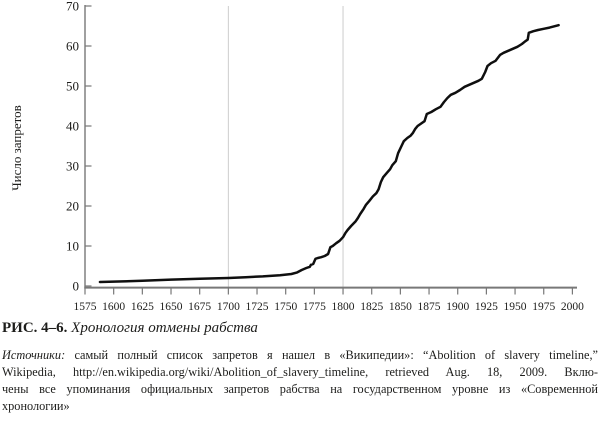 The image size is (600, 424). Describe the element at coordinates (257, 307) in the screenshot. I see `x-tick-label: 1725` at that location.